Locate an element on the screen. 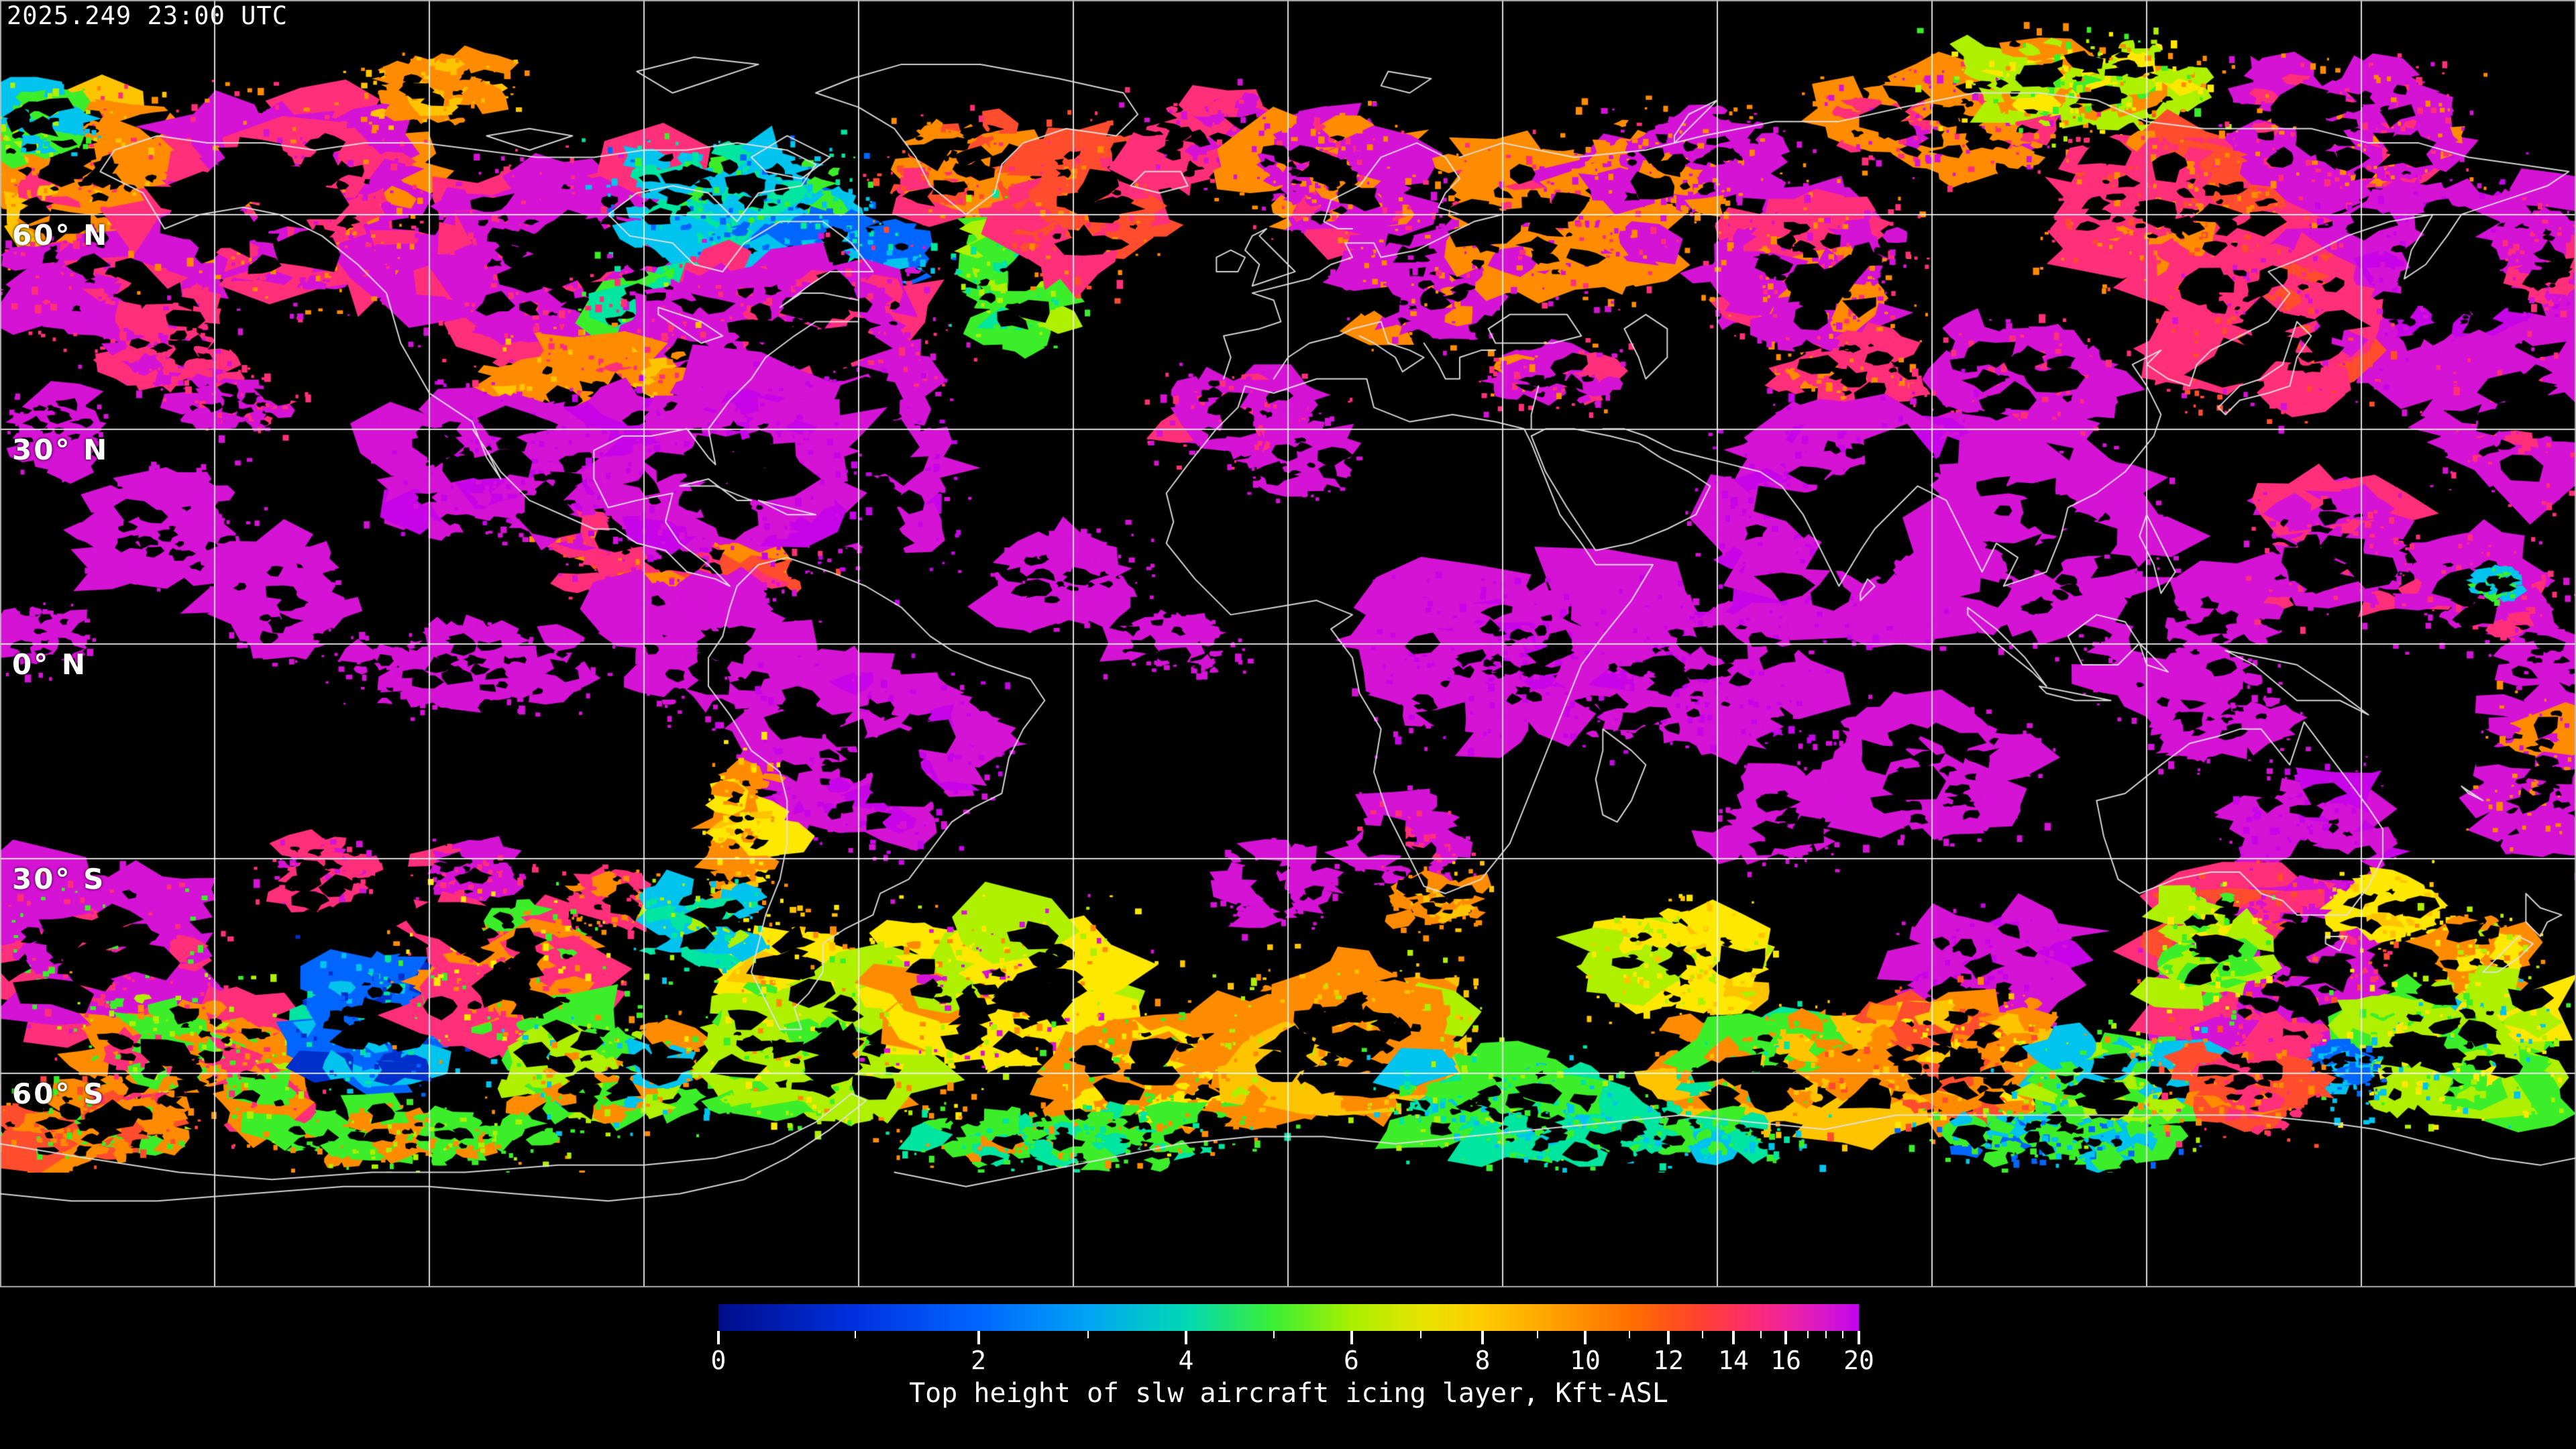  colorbar-tick-label: 12 is located at coordinates (1668, 1360).